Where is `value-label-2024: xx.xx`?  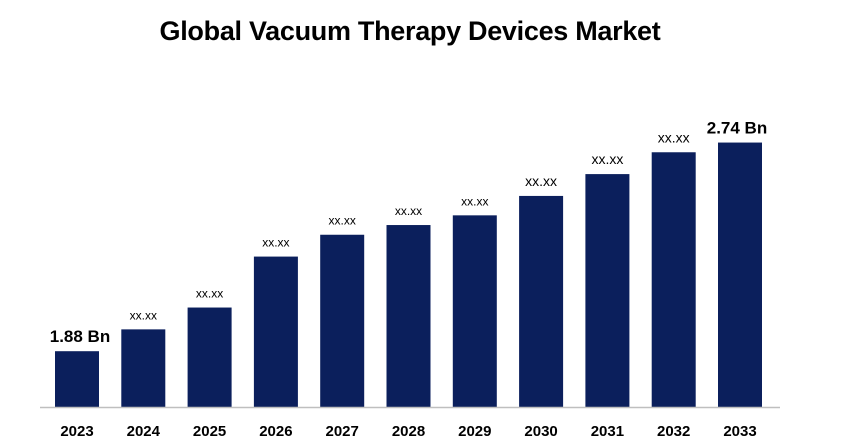 value-label-2024: xx.xx is located at coordinates (143, 315).